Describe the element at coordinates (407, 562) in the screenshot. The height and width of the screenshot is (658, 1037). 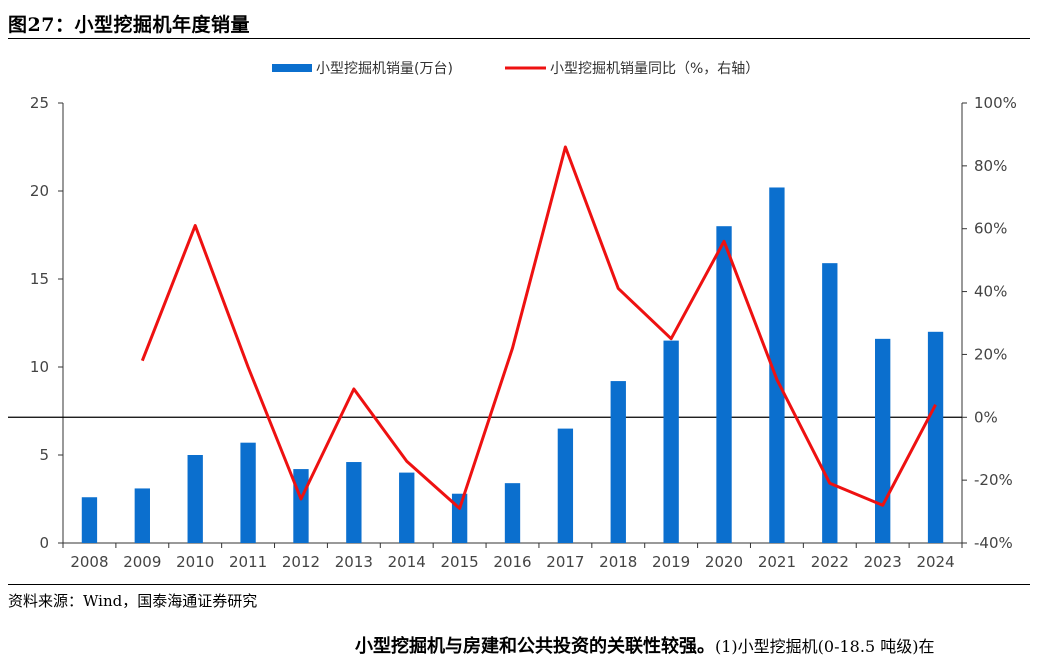
I see `x-tick-label: 2014` at that location.